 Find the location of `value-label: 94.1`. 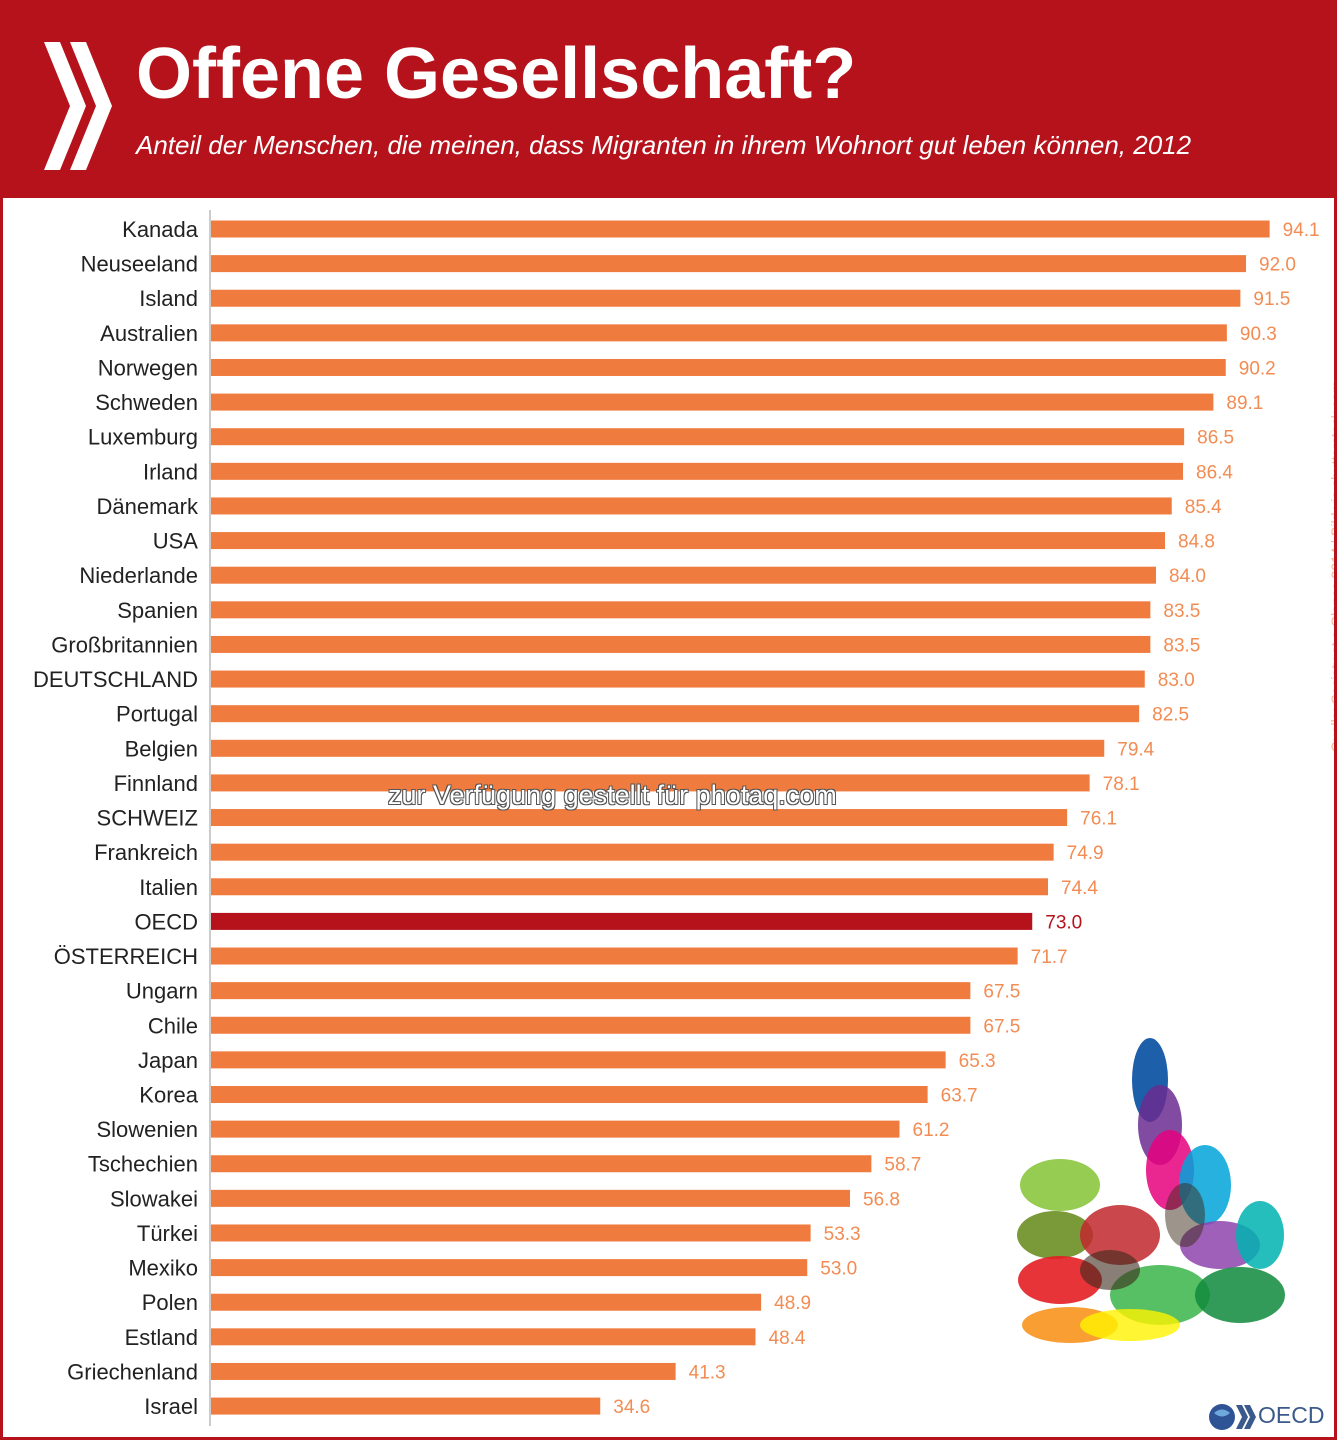

value-label: 94.1 is located at coordinates (1301, 230).